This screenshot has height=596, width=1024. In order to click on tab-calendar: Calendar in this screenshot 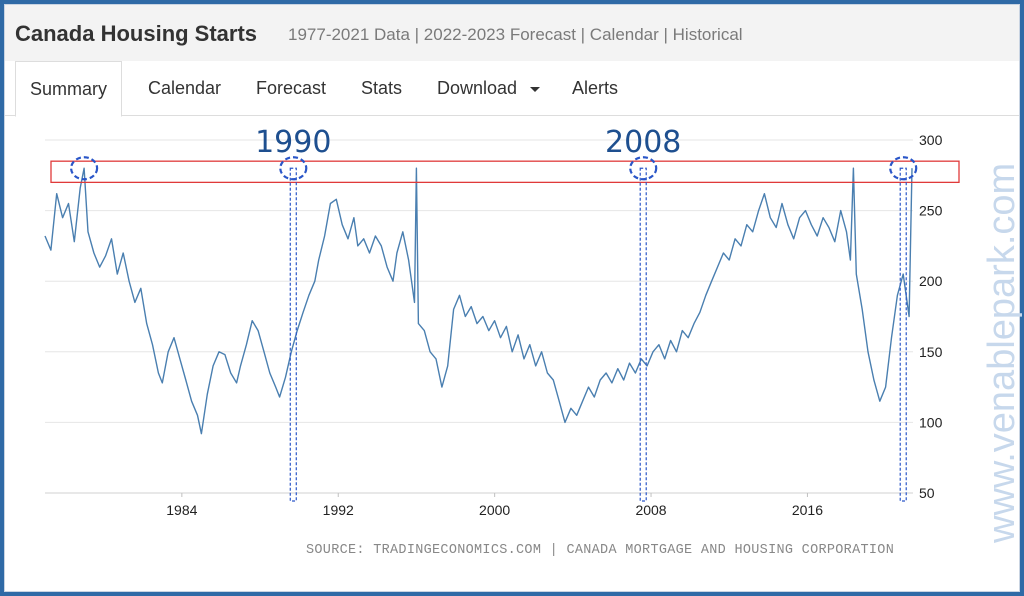, I will do `click(184, 88)`.